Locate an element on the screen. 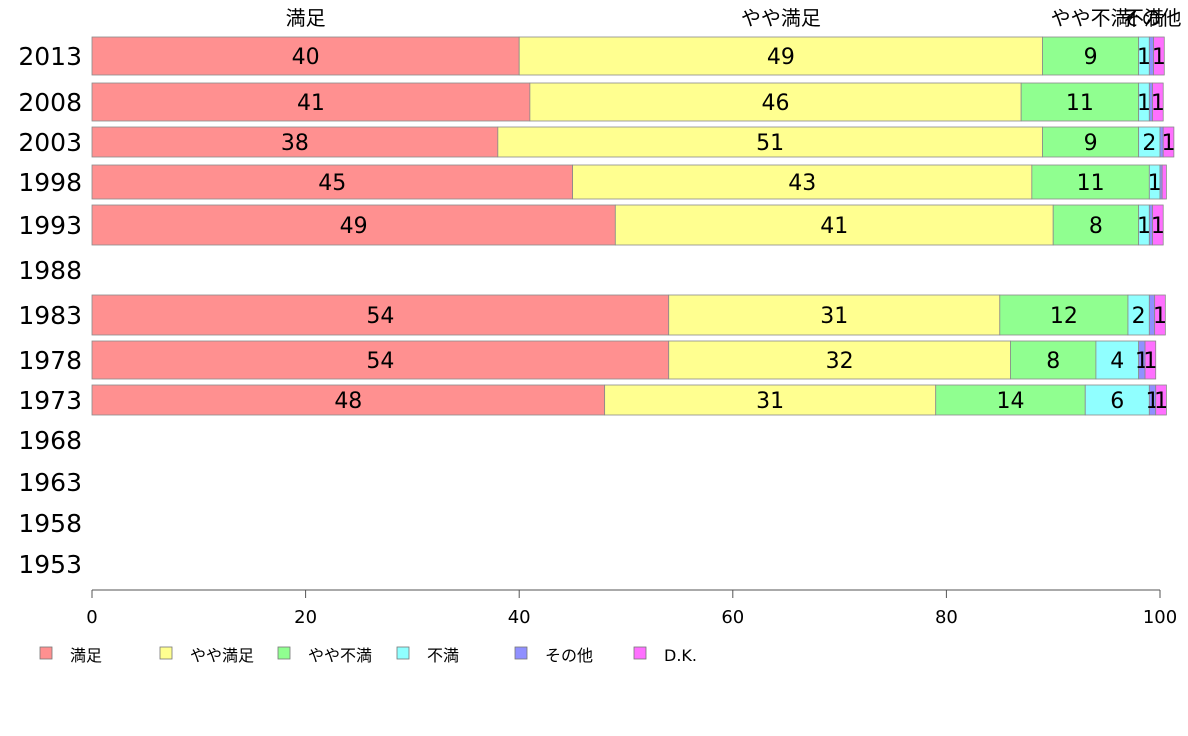  data-label: 40 is located at coordinates (306, 57).